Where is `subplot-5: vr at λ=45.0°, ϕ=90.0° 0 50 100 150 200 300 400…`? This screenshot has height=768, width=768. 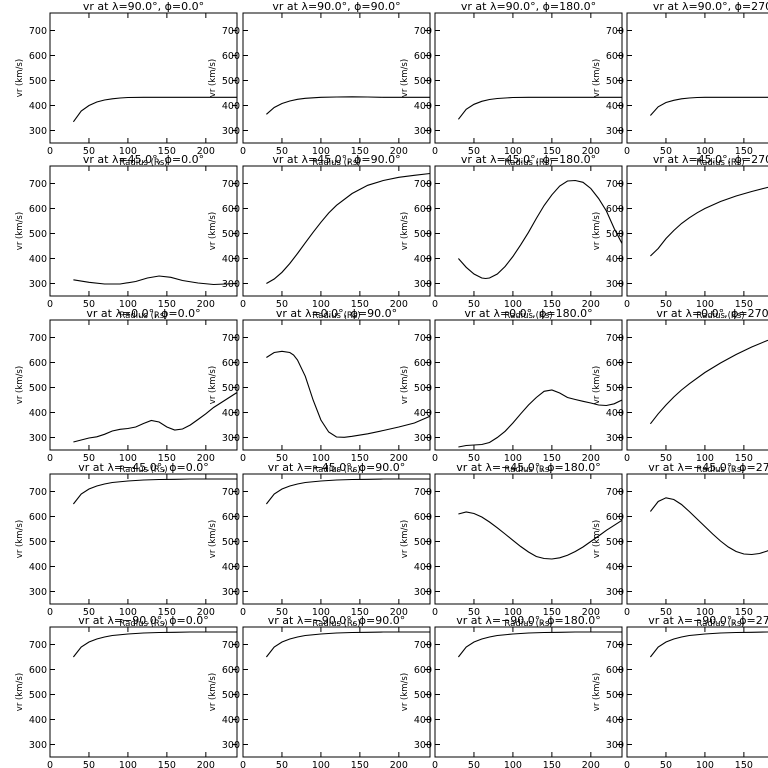
subplot-5: vr at λ=45.0°, ϕ=90.0° 0 50 100 150 200 300 400… is located at coordinates (319, 237).